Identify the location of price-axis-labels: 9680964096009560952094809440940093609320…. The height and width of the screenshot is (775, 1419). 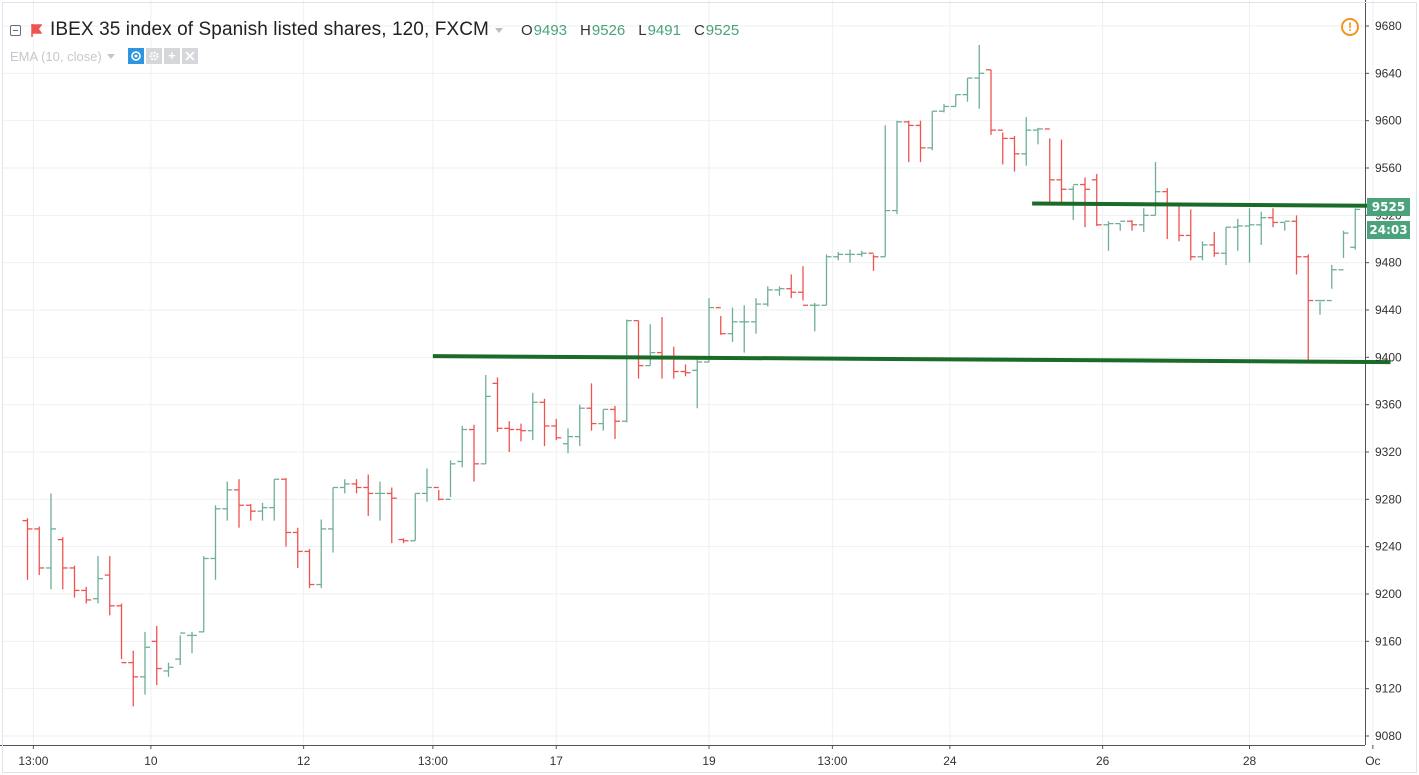
(1388, 381).